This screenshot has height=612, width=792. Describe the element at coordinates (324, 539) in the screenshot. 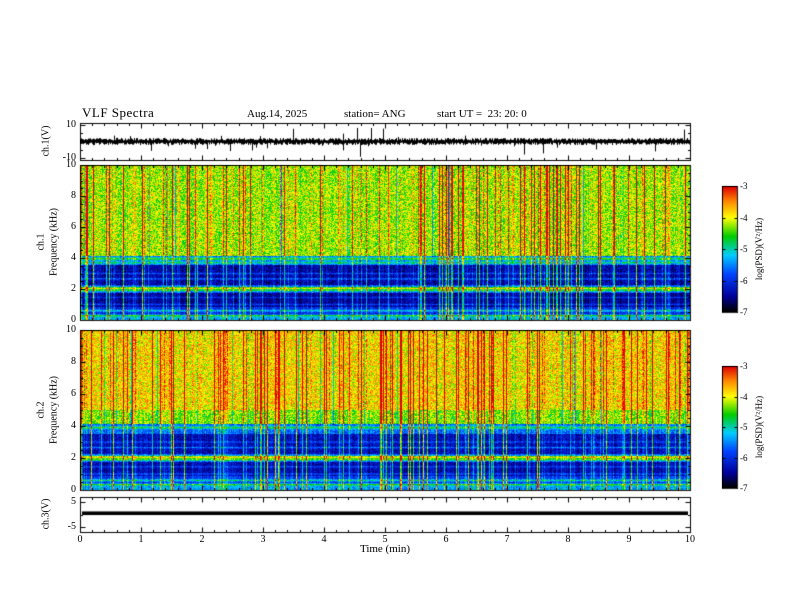

I see `x-tick-label: 4` at that location.